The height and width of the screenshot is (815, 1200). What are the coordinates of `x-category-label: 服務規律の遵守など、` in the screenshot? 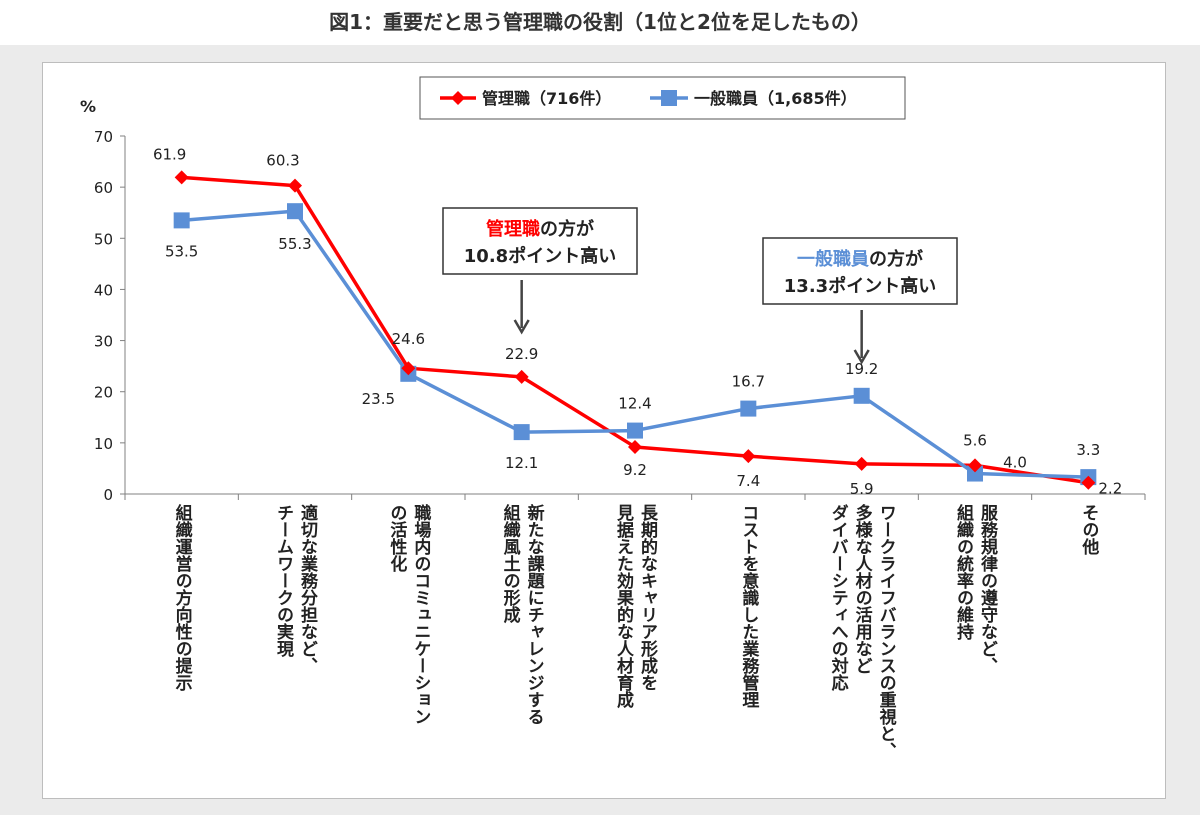 It's located at (988, 589).